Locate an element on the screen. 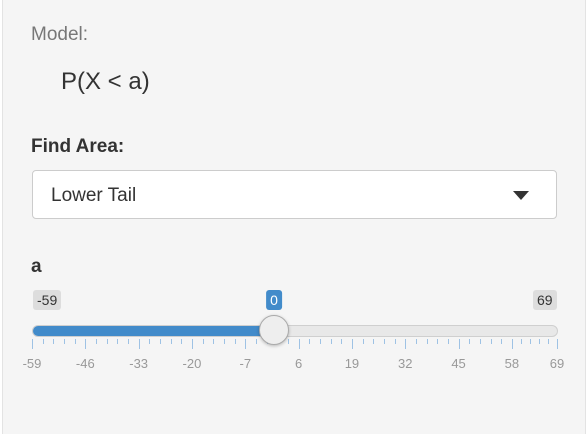 The width and height of the screenshot is (587, 434). model-formula: P(X < a) is located at coordinates (105, 81).